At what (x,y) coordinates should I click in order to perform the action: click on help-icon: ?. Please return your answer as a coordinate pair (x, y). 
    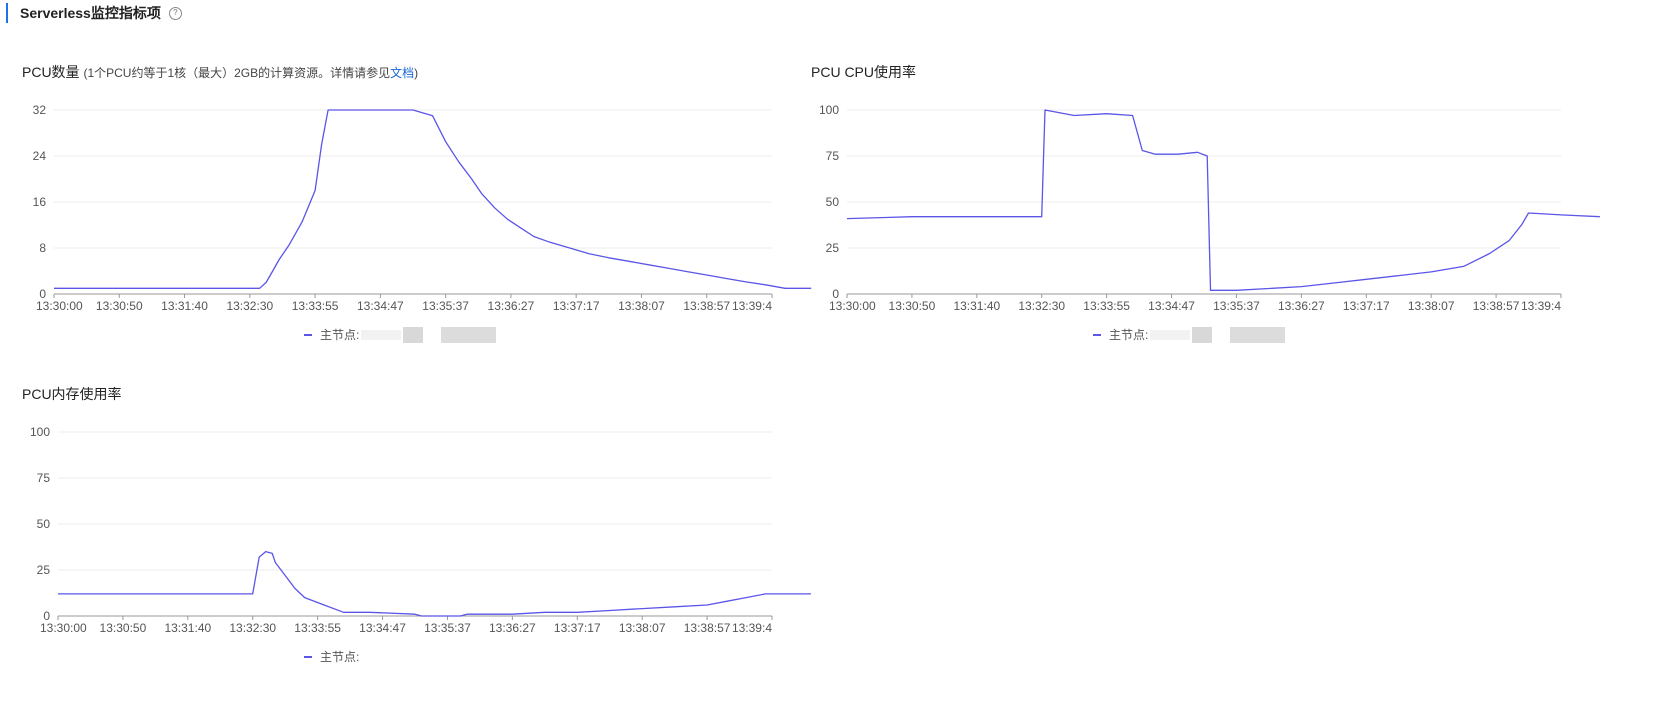
    Looking at the image, I should click on (175, 13).